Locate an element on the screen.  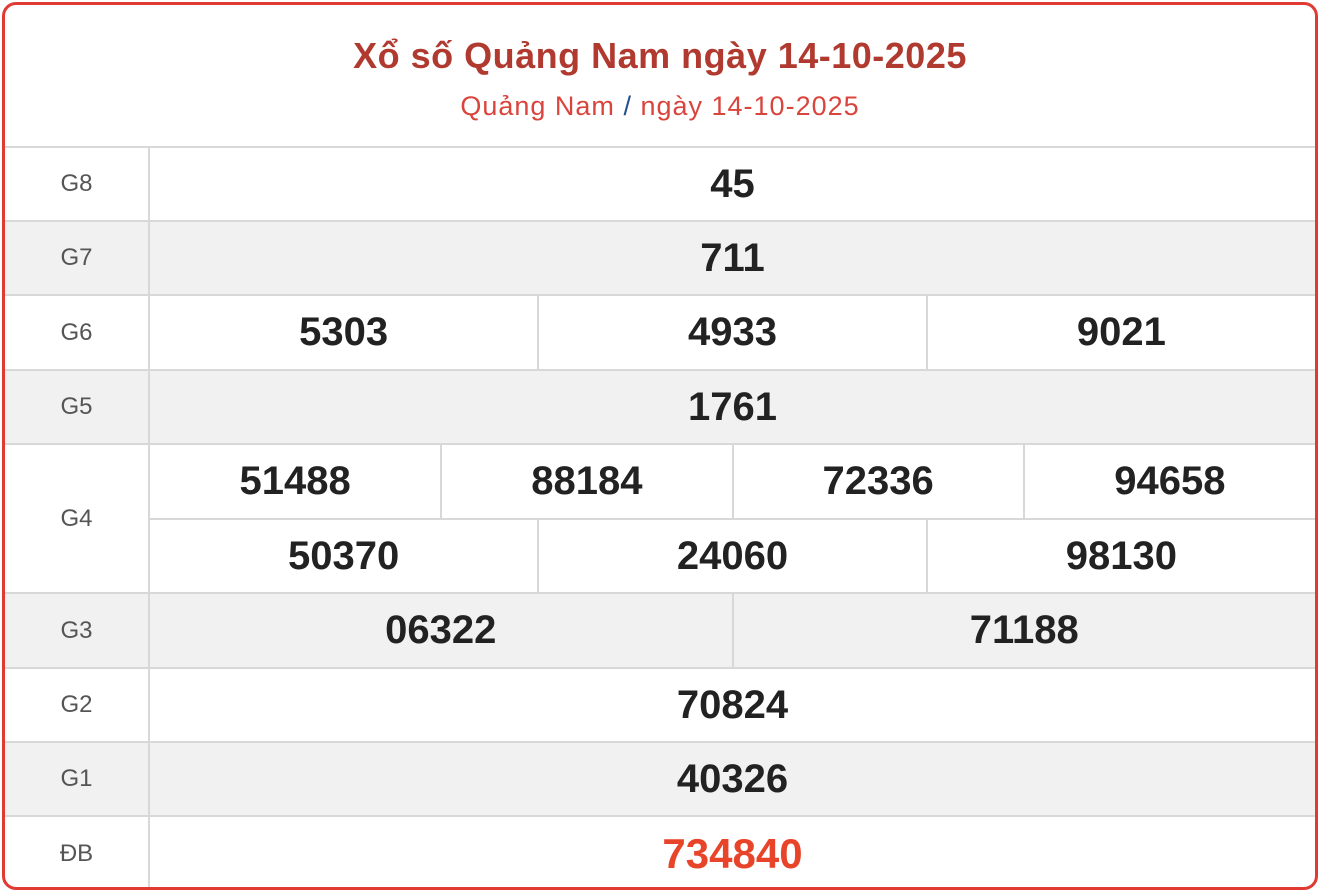
row-g6: G6 5303 4933 9021 is located at coordinates (660, 332).